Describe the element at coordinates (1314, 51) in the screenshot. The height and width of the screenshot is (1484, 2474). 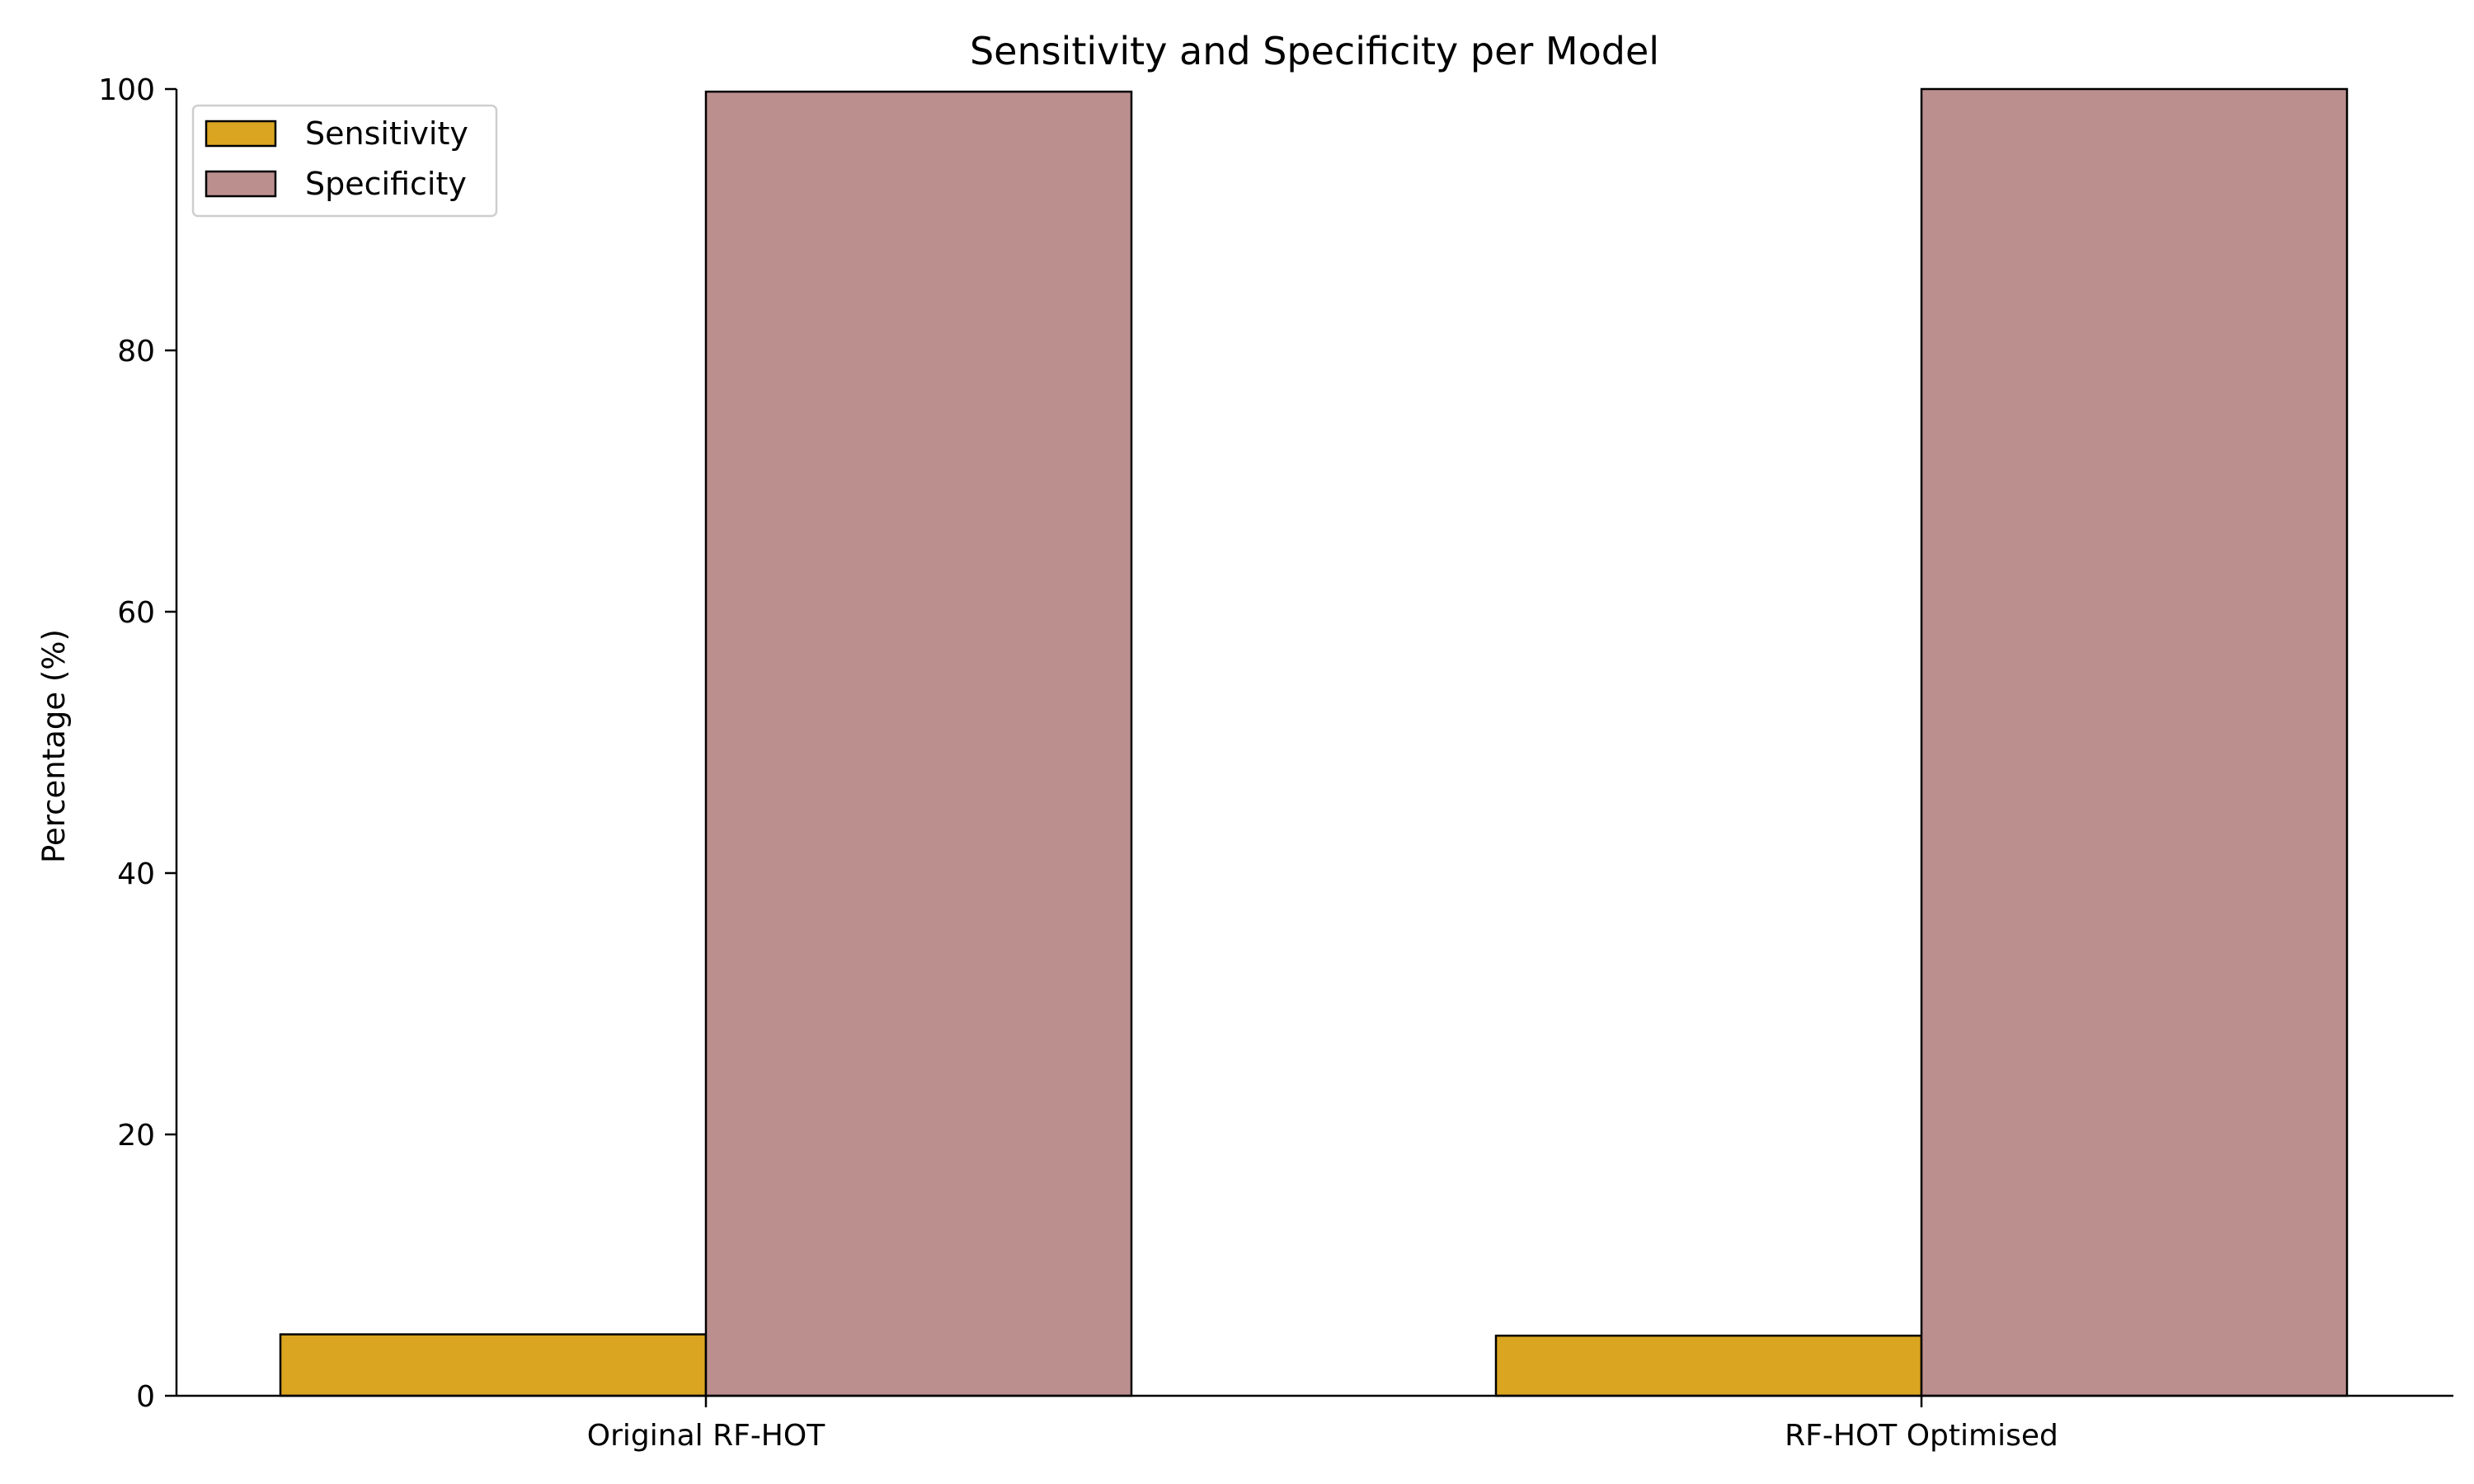
I see `chart-title: Sensitivity and Specificity per Model` at that location.